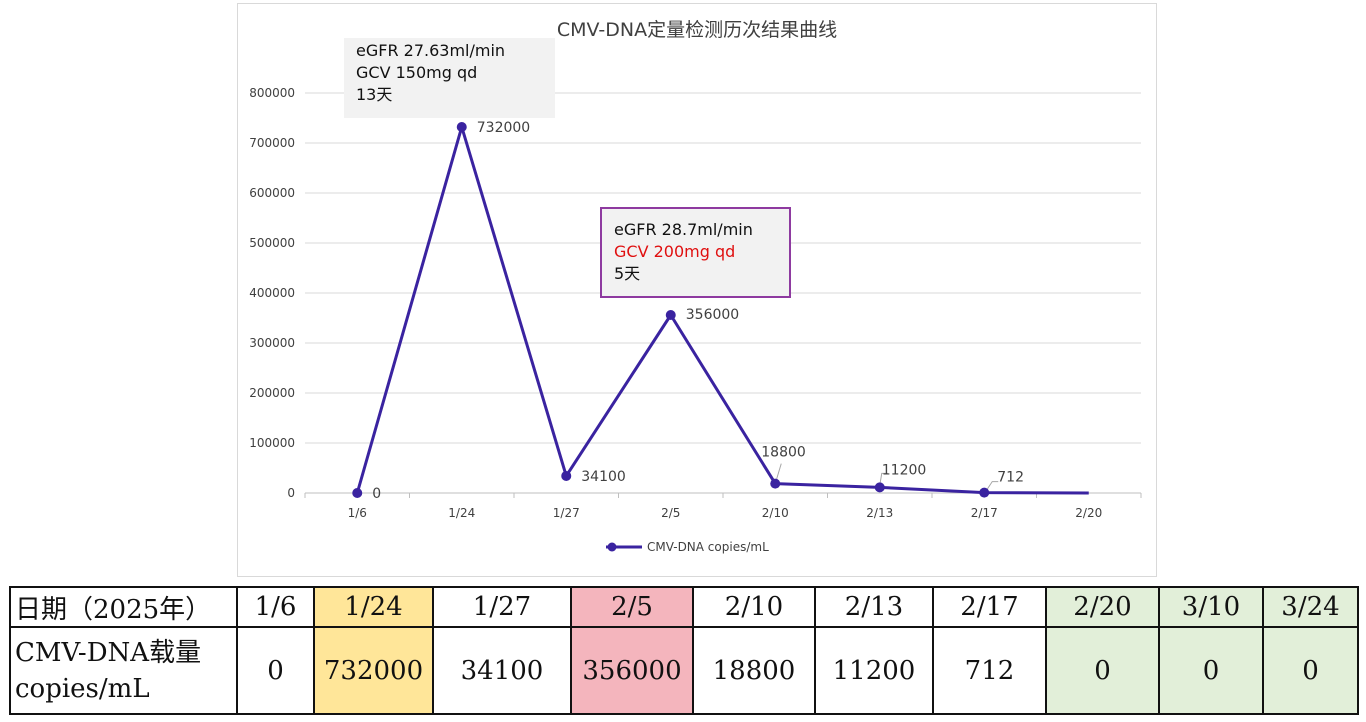 The width and height of the screenshot is (1366, 722). I want to click on legend-label: CMV-DNA copies/mL, so click(708, 547).